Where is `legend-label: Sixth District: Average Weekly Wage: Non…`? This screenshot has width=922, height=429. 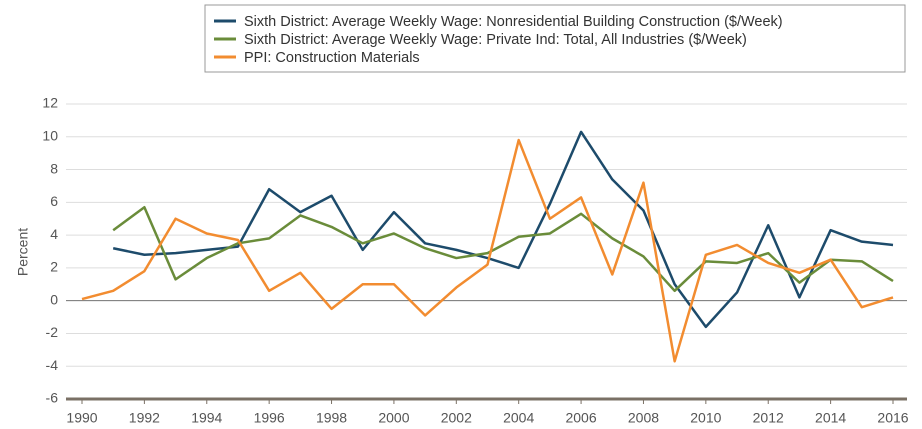
legend-label: Sixth District: Average Weekly Wage: Non… is located at coordinates (513, 22).